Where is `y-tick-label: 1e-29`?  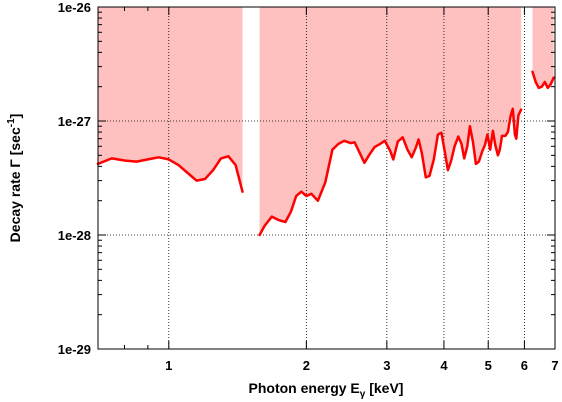
y-tick-label: 1e-29 is located at coordinates (74, 349).